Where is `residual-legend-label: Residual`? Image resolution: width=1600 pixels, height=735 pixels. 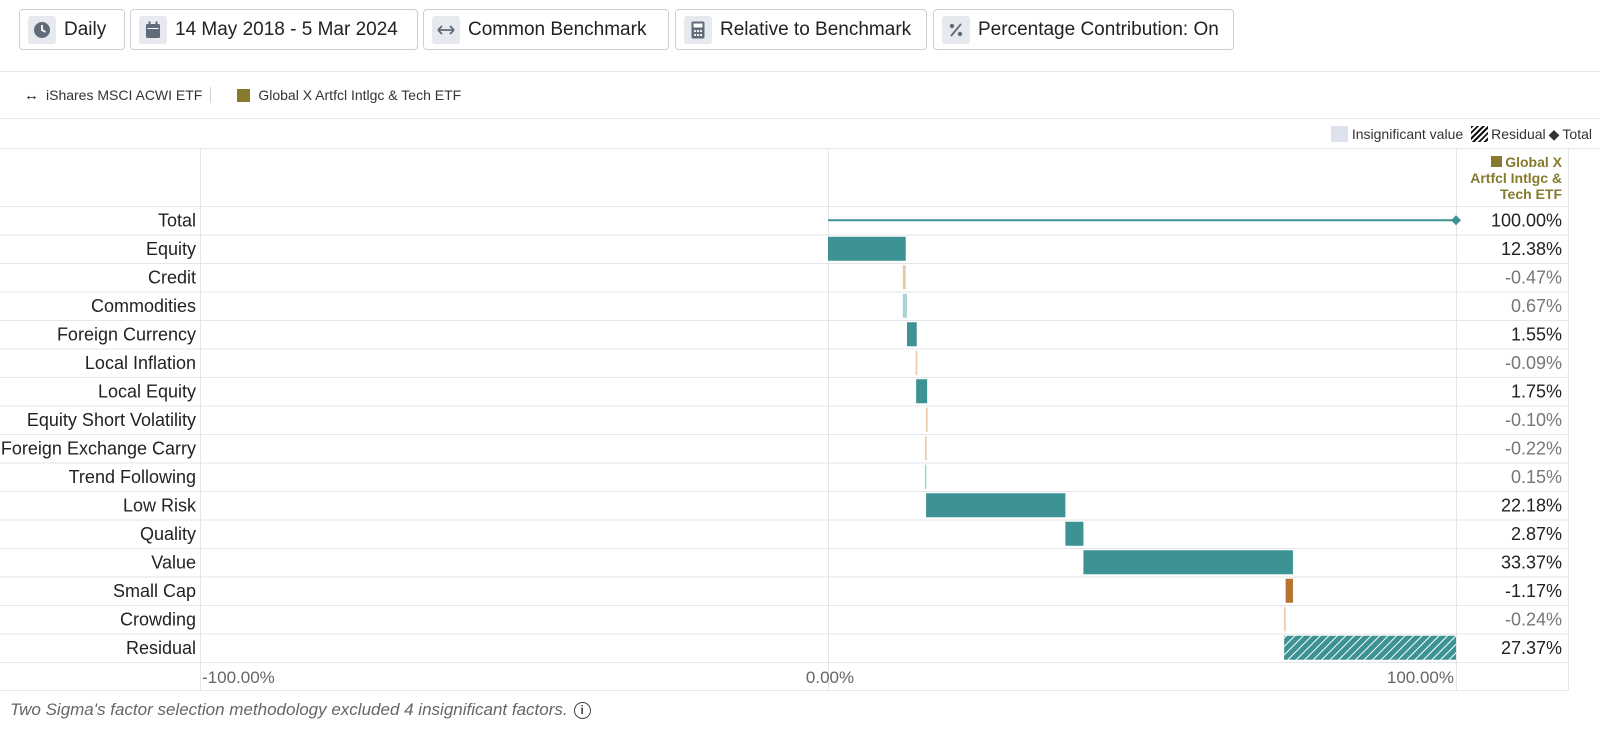
residual-legend-label: Residual is located at coordinates (1518, 134).